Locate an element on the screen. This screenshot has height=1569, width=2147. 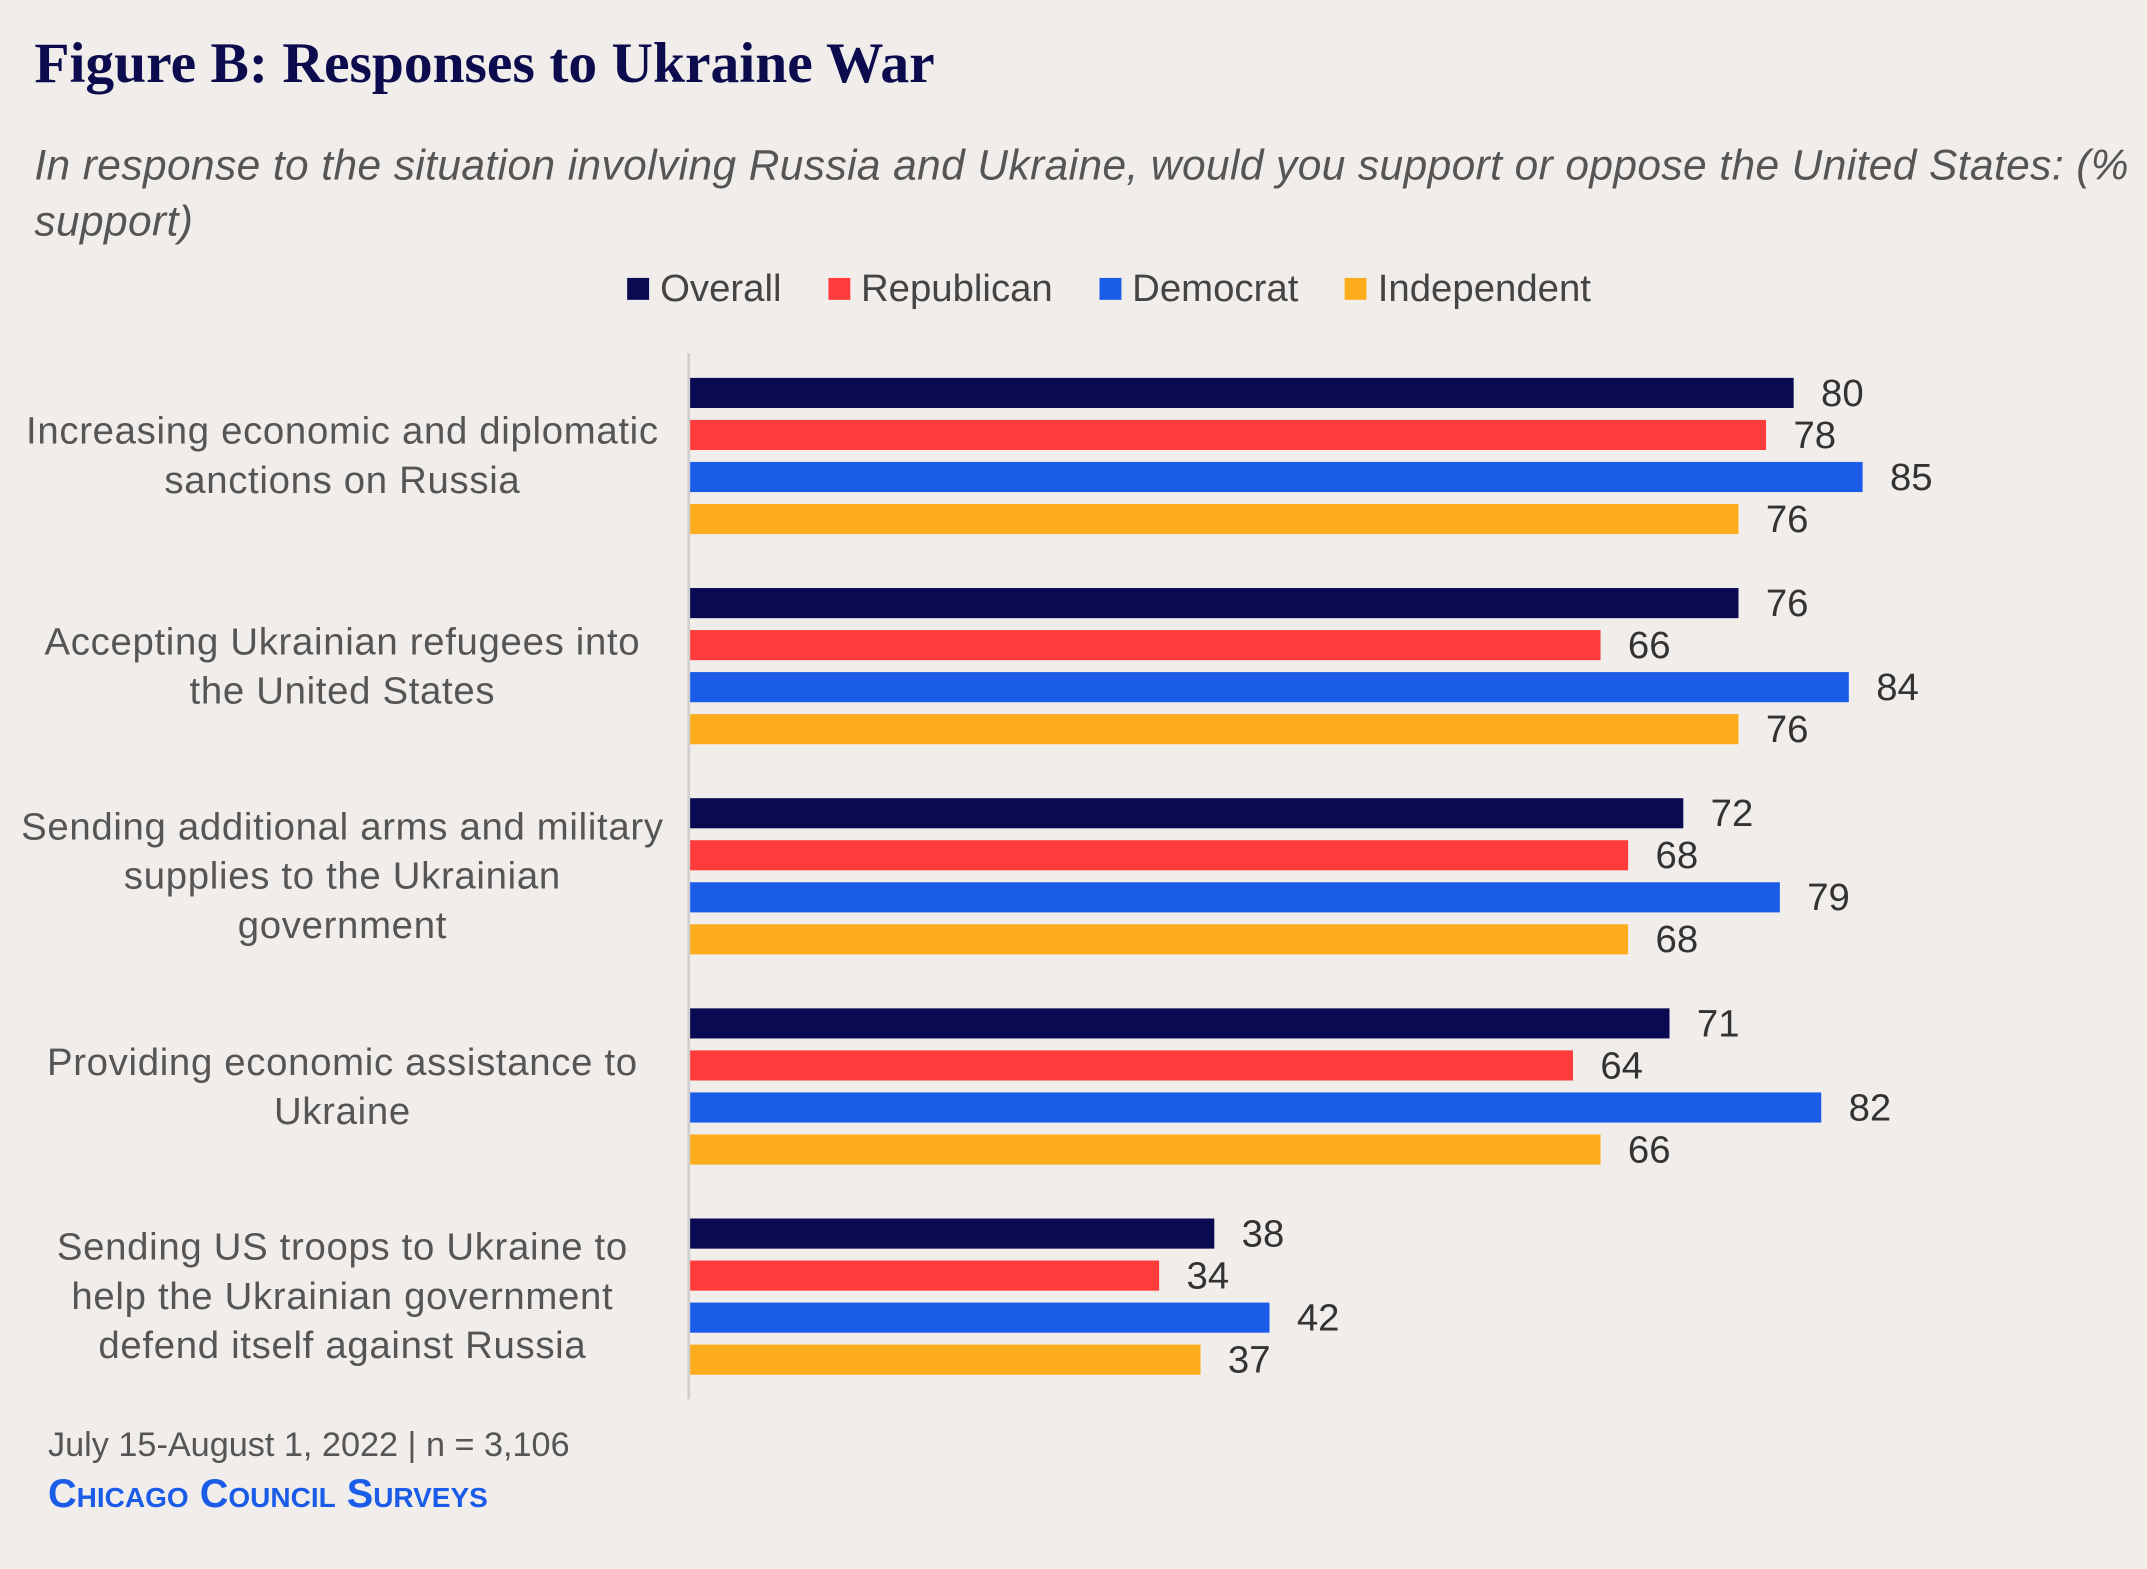
legend-item: Republican is located at coordinates (940, 289).